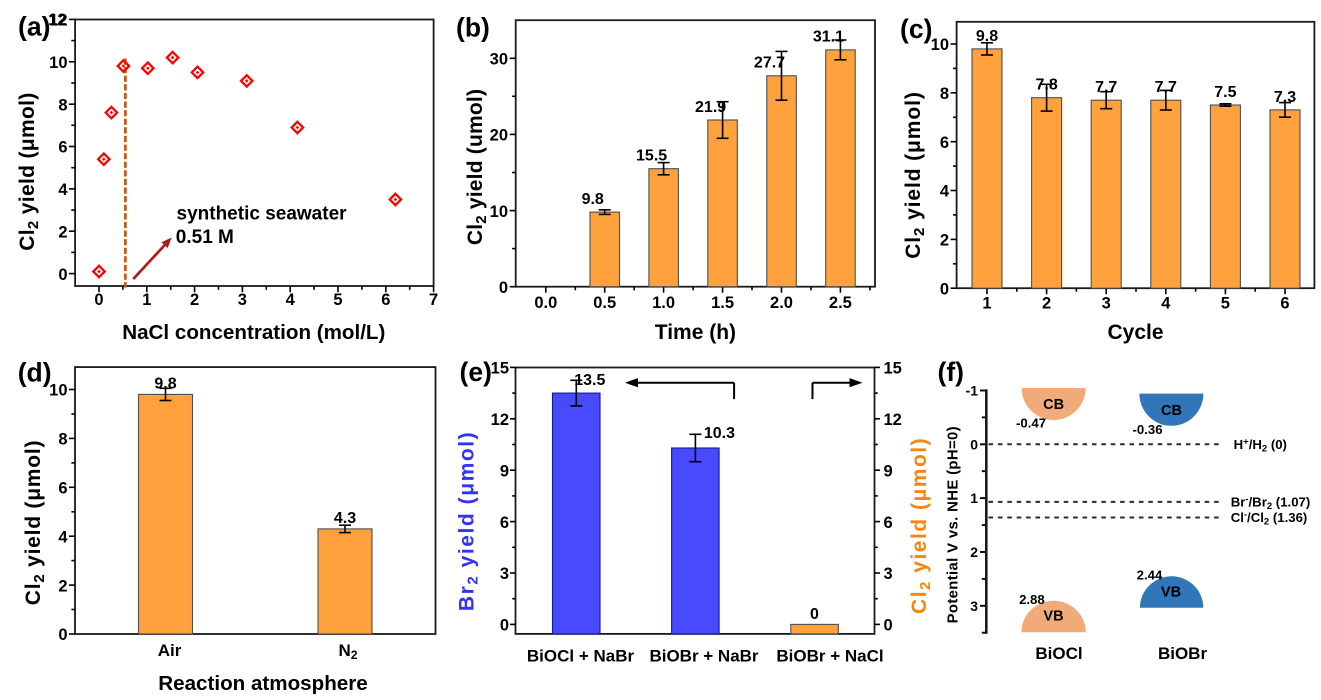 This screenshot has width=1321, height=700. Describe the element at coordinates (1147, 429) in the screenshot. I see `svg-text: -0.36` at that location.